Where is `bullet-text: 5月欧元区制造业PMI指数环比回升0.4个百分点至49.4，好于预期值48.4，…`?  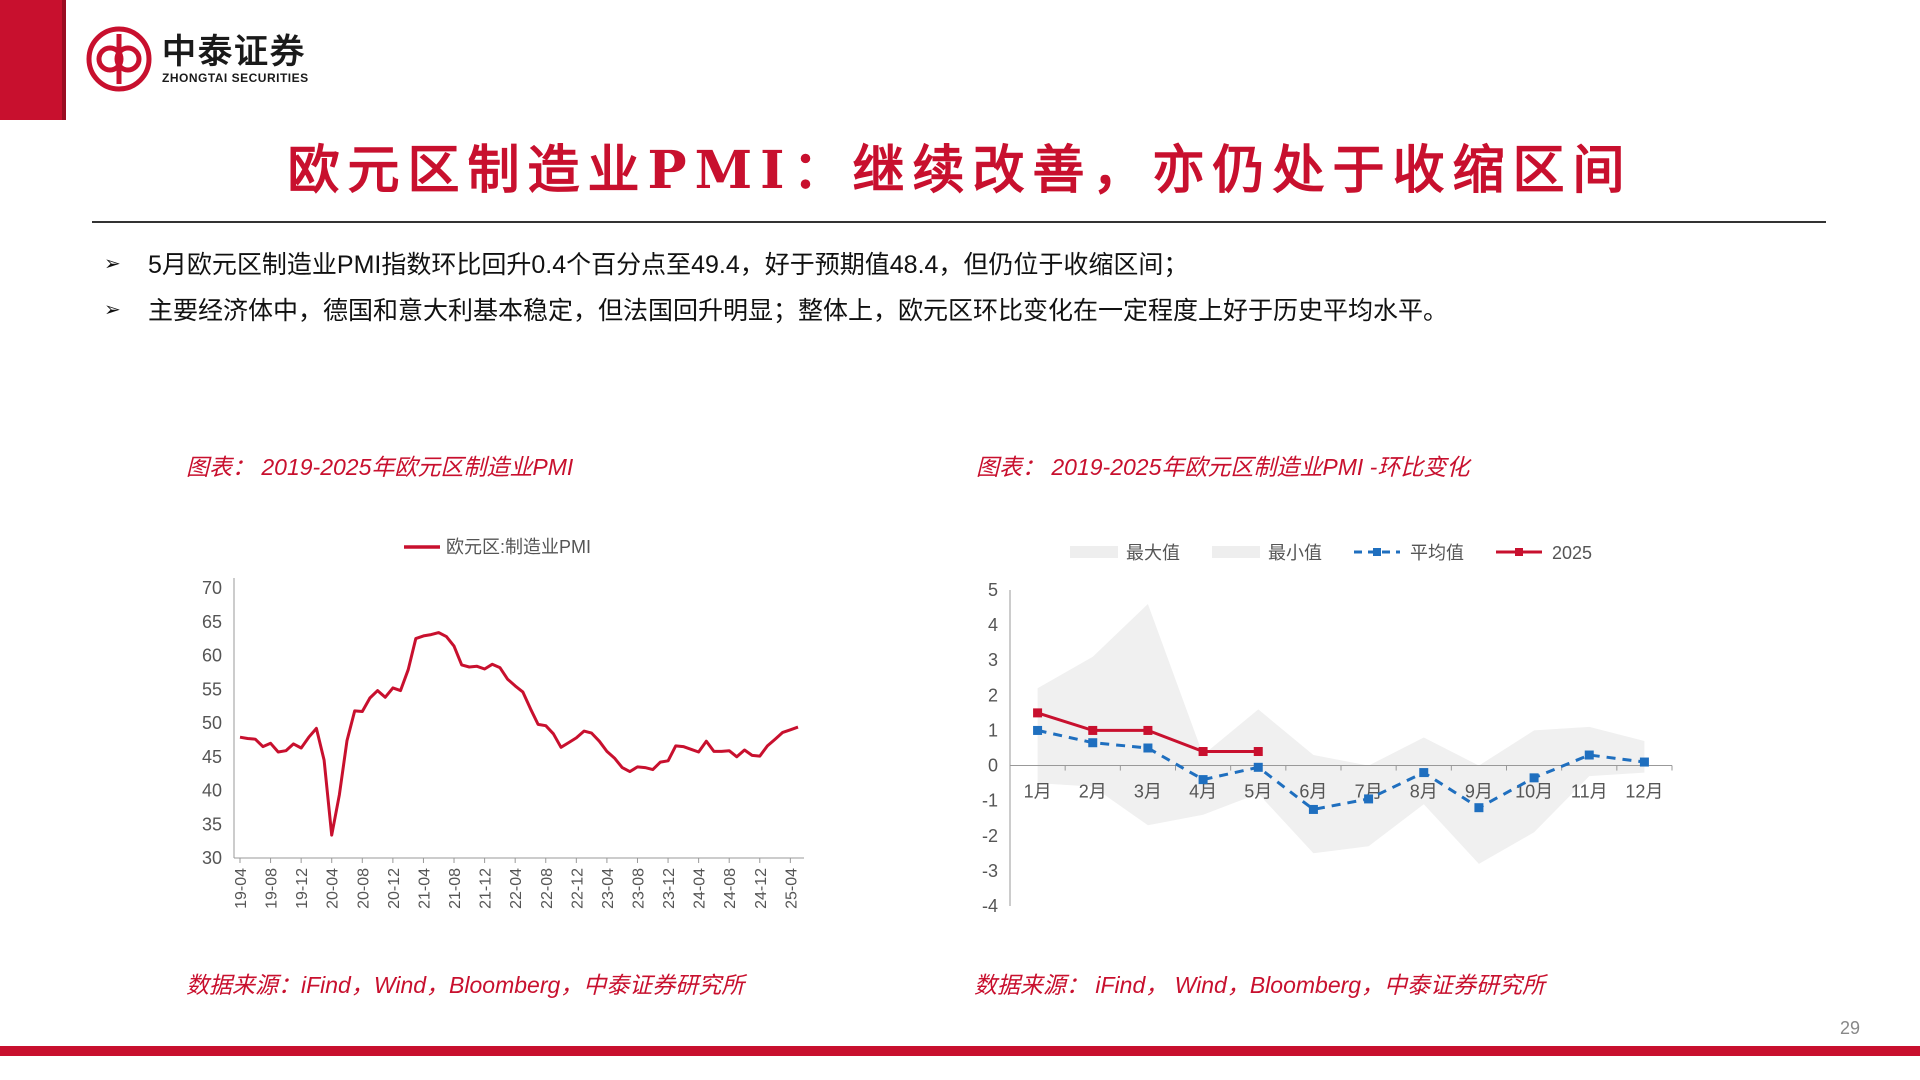 bullet-text: 5月欧元区制造业PMI指数环比回升0.4个百分点至49.4，好于预期值48.4，… is located at coordinates (668, 265).